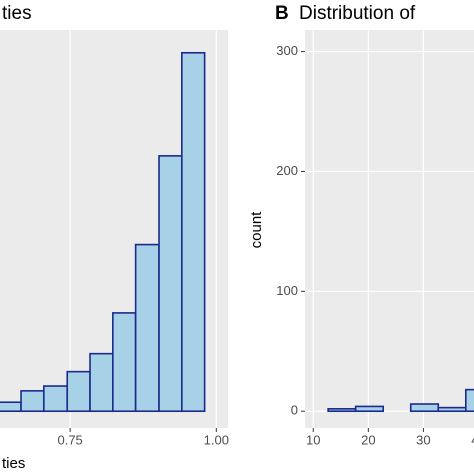  Describe the element at coordinates (256, 230) in the screenshot. I see `y-axis-title: count` at that location.